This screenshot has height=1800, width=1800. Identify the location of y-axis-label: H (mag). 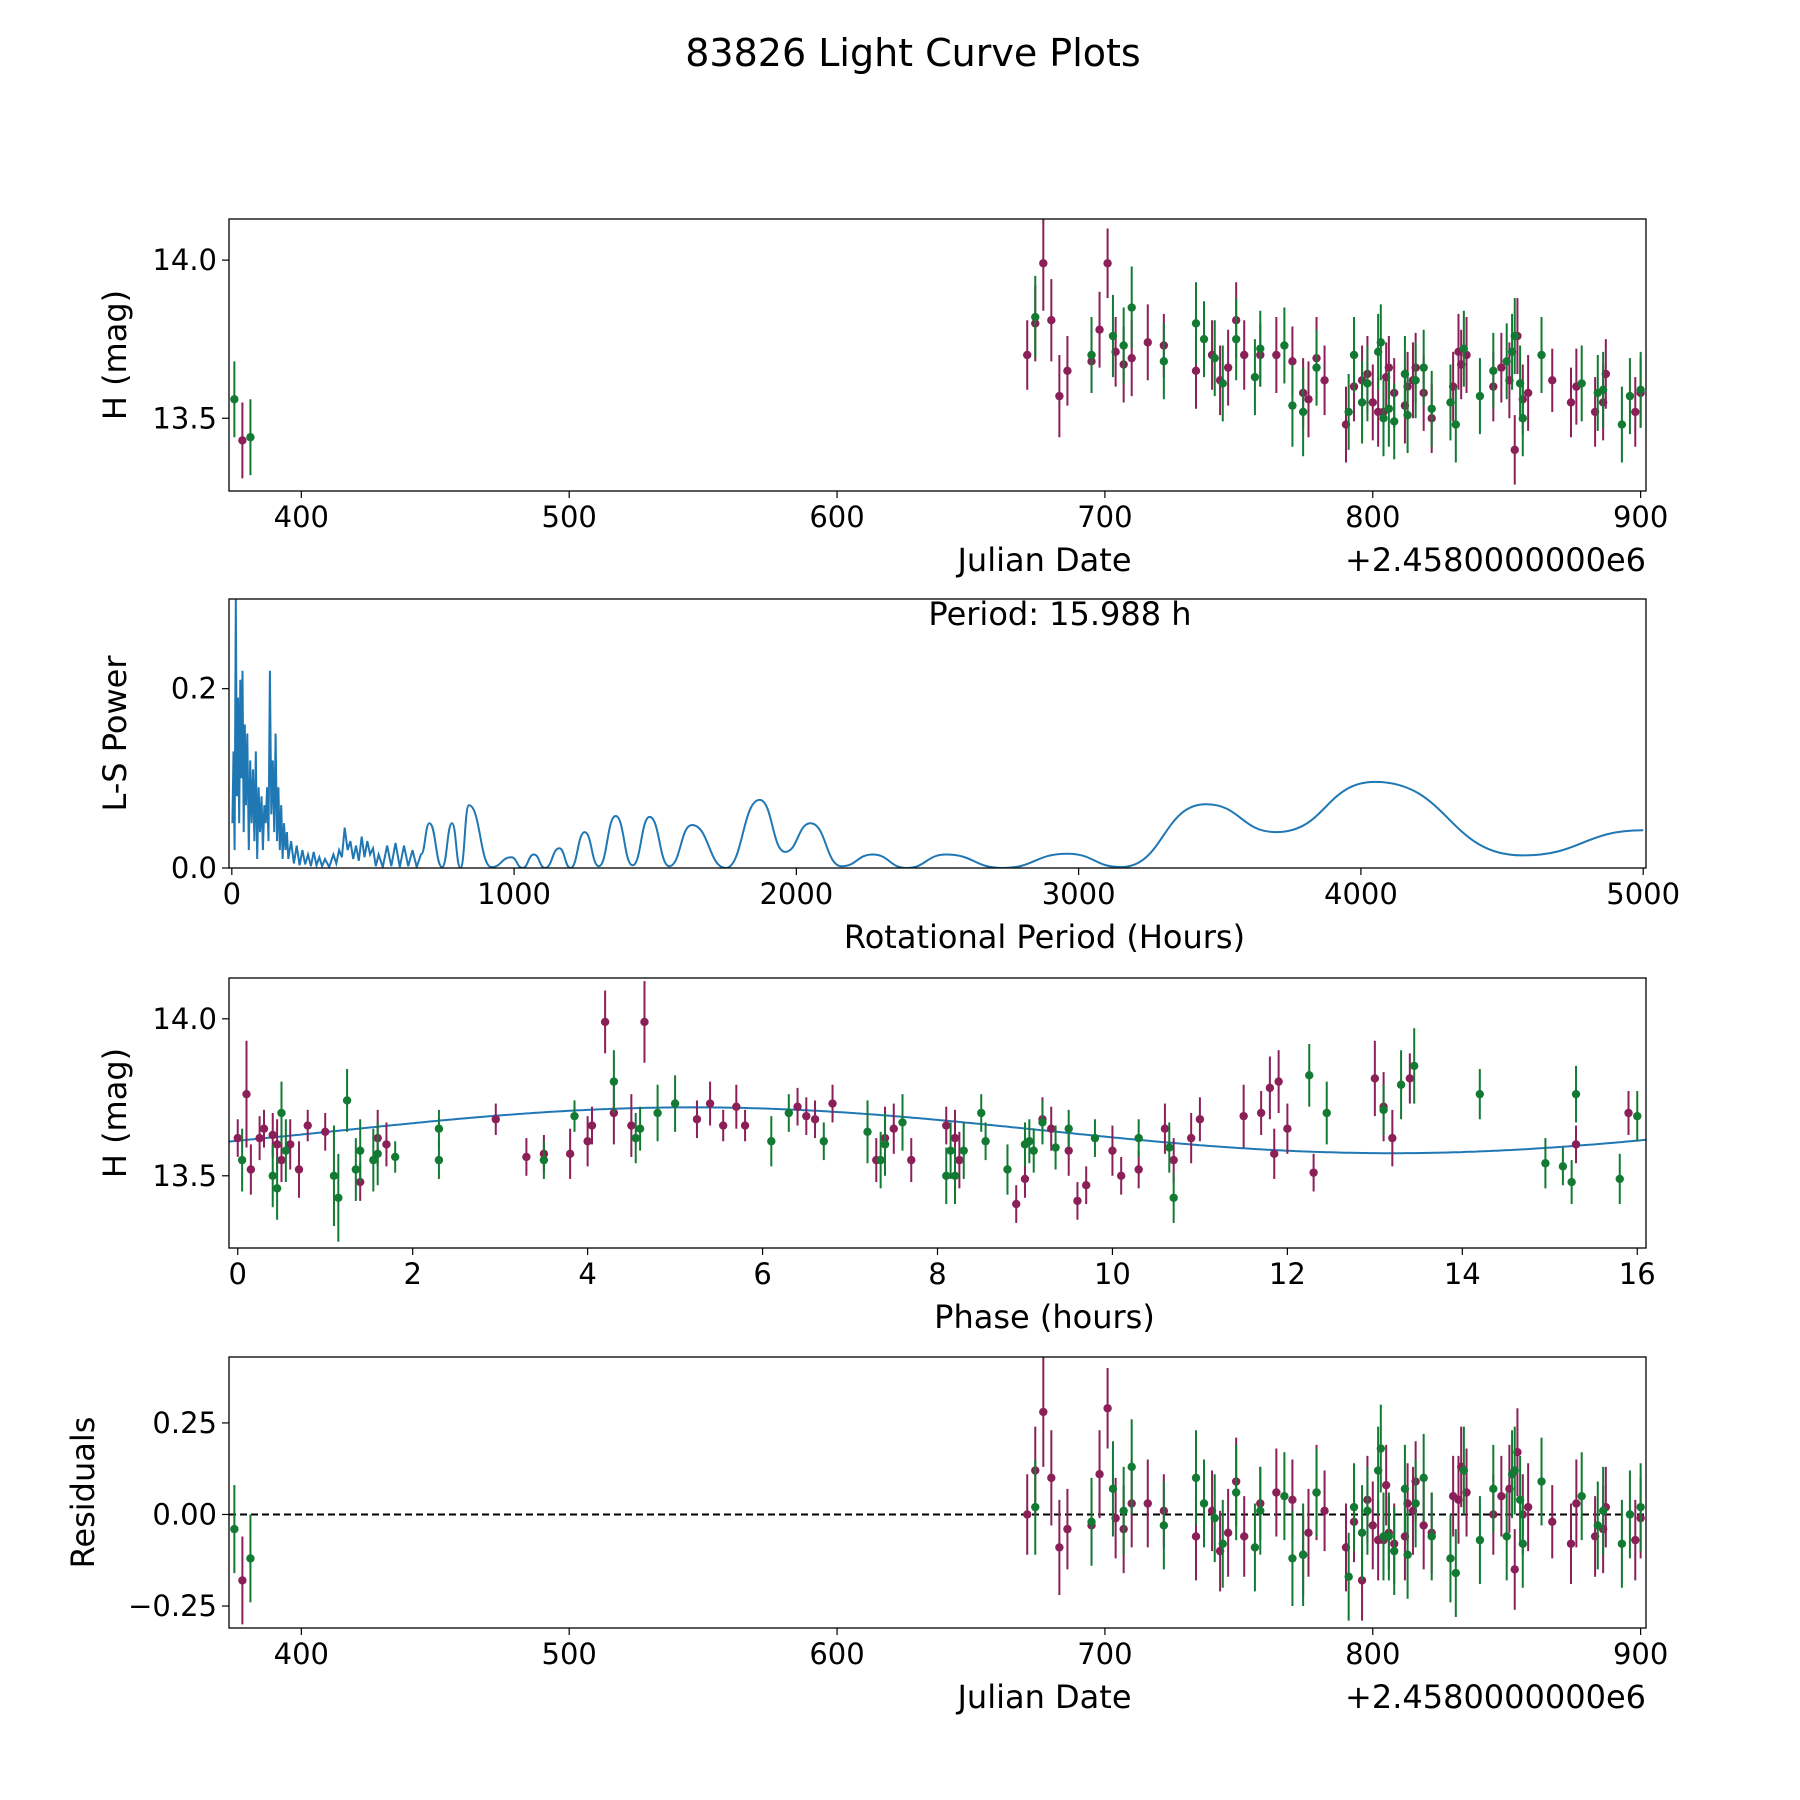
(115, 1113).